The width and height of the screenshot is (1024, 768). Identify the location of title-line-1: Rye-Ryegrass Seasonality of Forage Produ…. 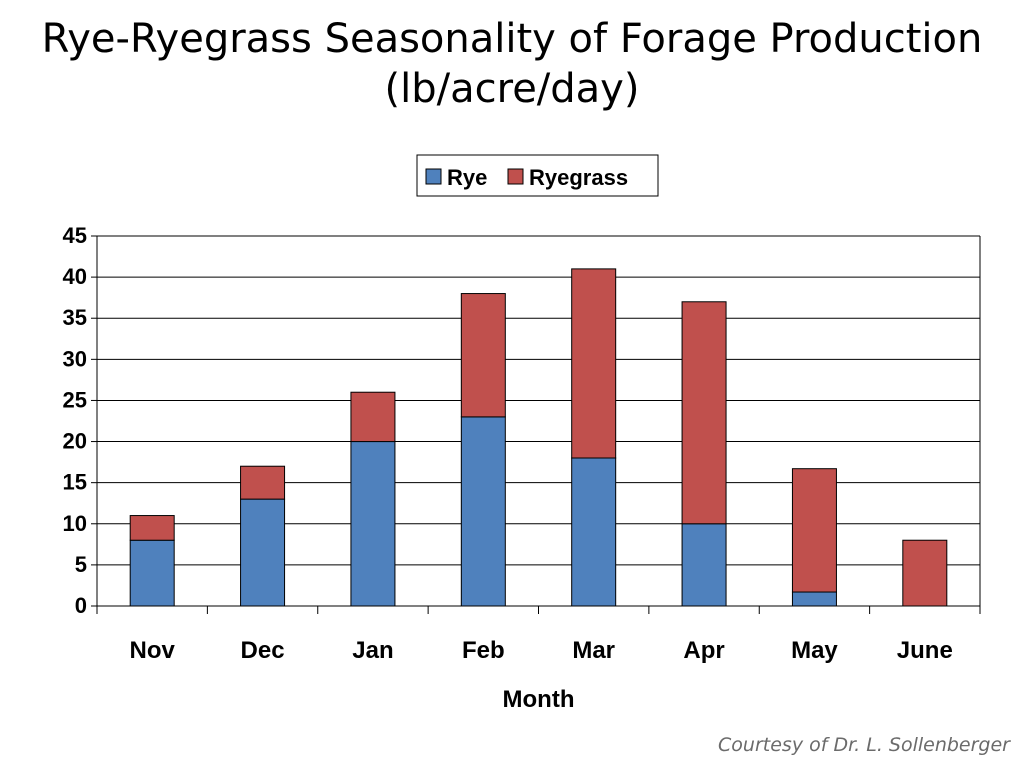
(512, 39).